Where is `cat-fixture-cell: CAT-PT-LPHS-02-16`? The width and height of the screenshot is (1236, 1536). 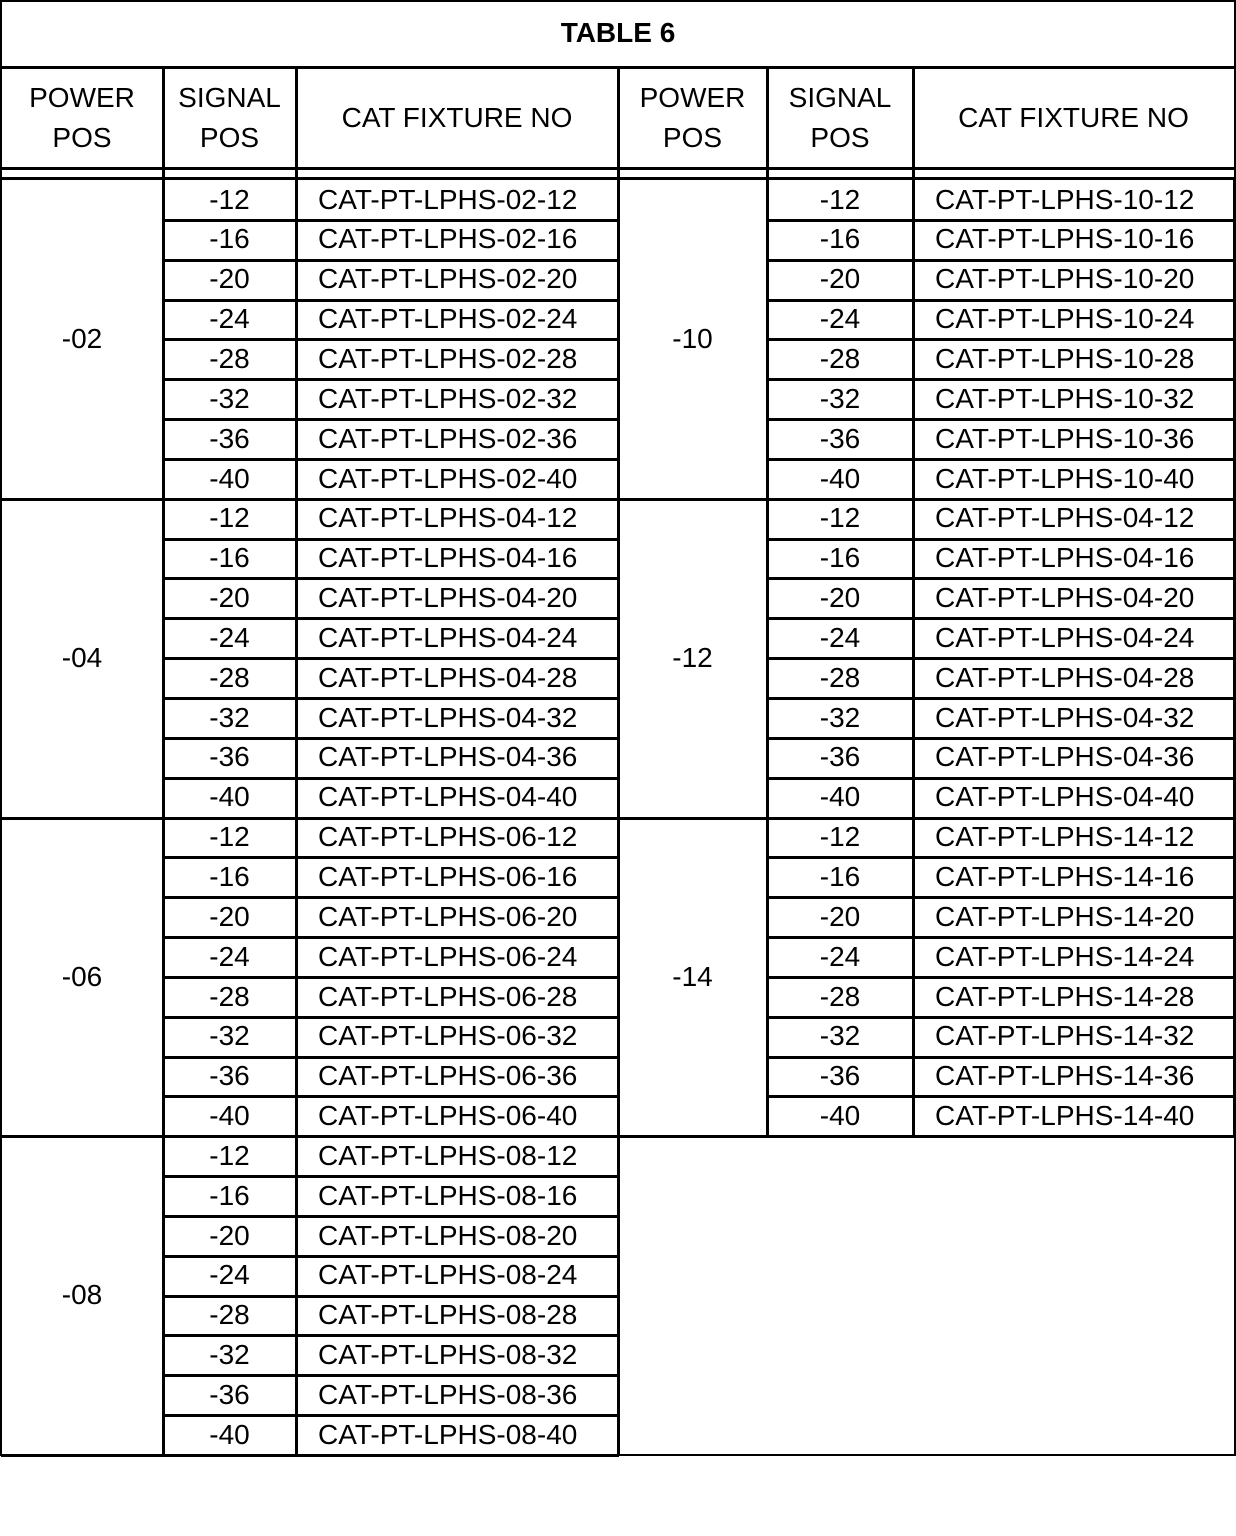
cat-fixture-cell: CAT-PT-LPHS-02-16 is located at coordinates (448, 239).